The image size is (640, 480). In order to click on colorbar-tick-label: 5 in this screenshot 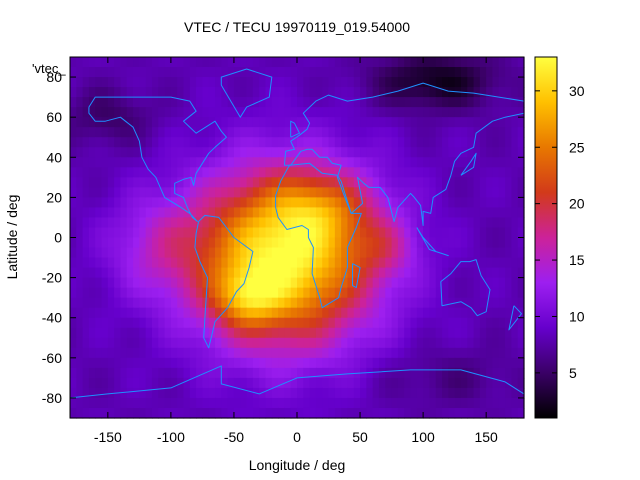, I will do `click(573, 373)`.